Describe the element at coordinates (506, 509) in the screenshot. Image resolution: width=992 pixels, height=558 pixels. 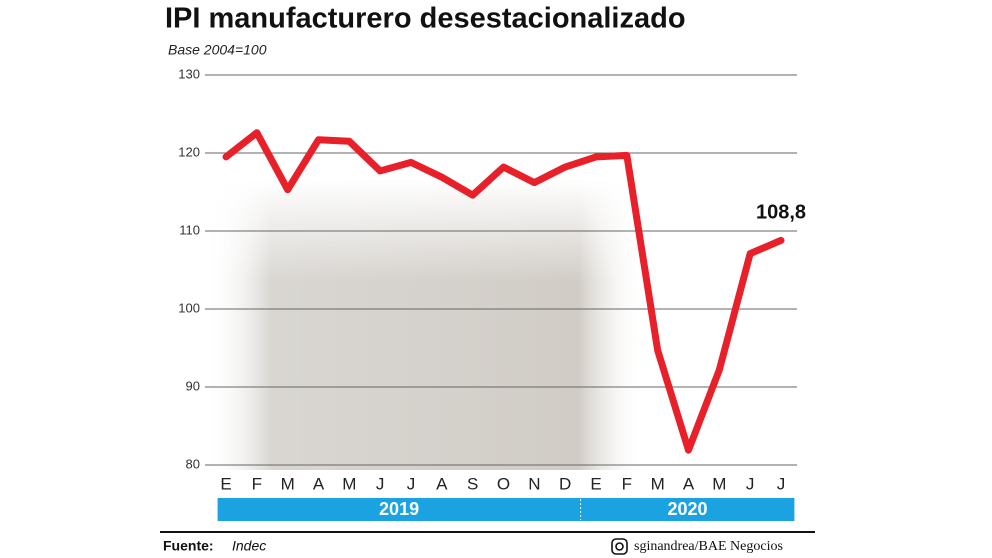
I see `year-band` at that location.